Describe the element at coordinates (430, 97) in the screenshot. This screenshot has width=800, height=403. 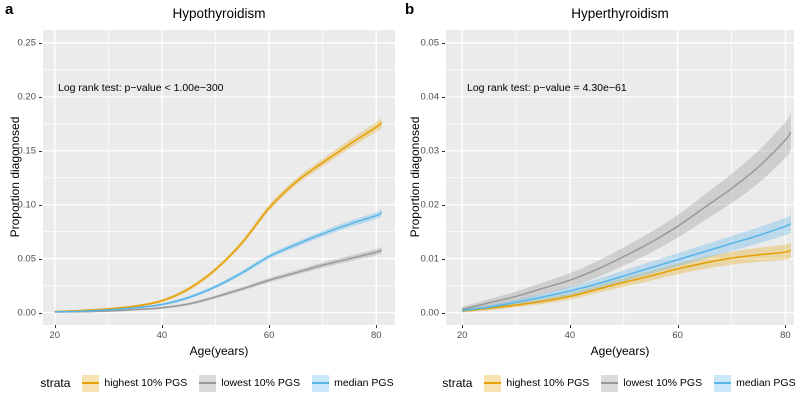
I see `y-tick-label: 0.04` at that location.